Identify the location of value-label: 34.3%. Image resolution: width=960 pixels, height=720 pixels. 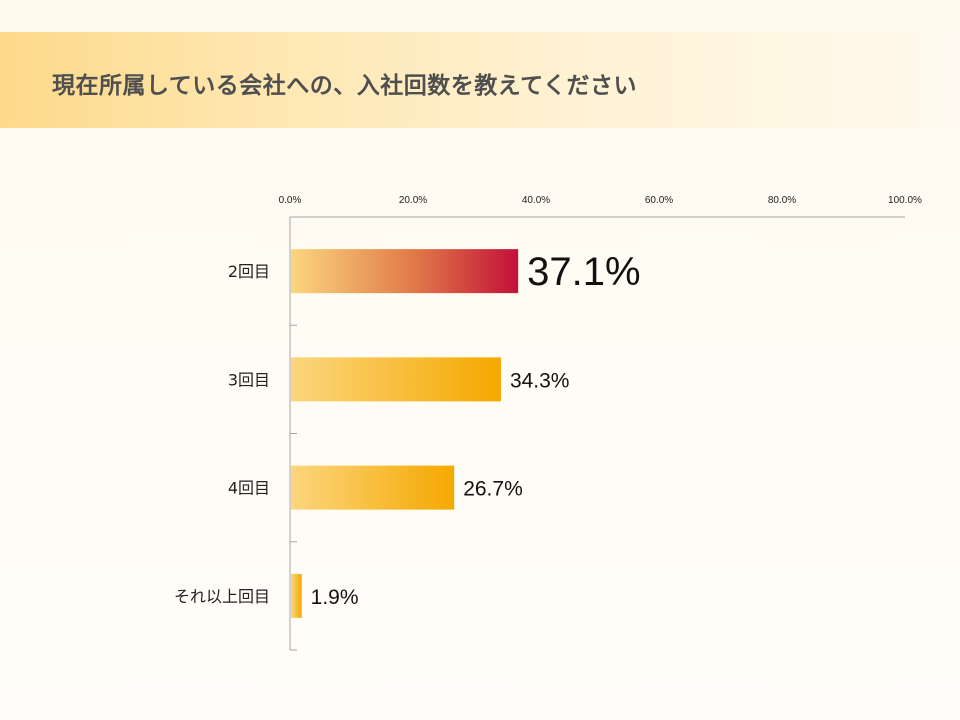
(540, 380).